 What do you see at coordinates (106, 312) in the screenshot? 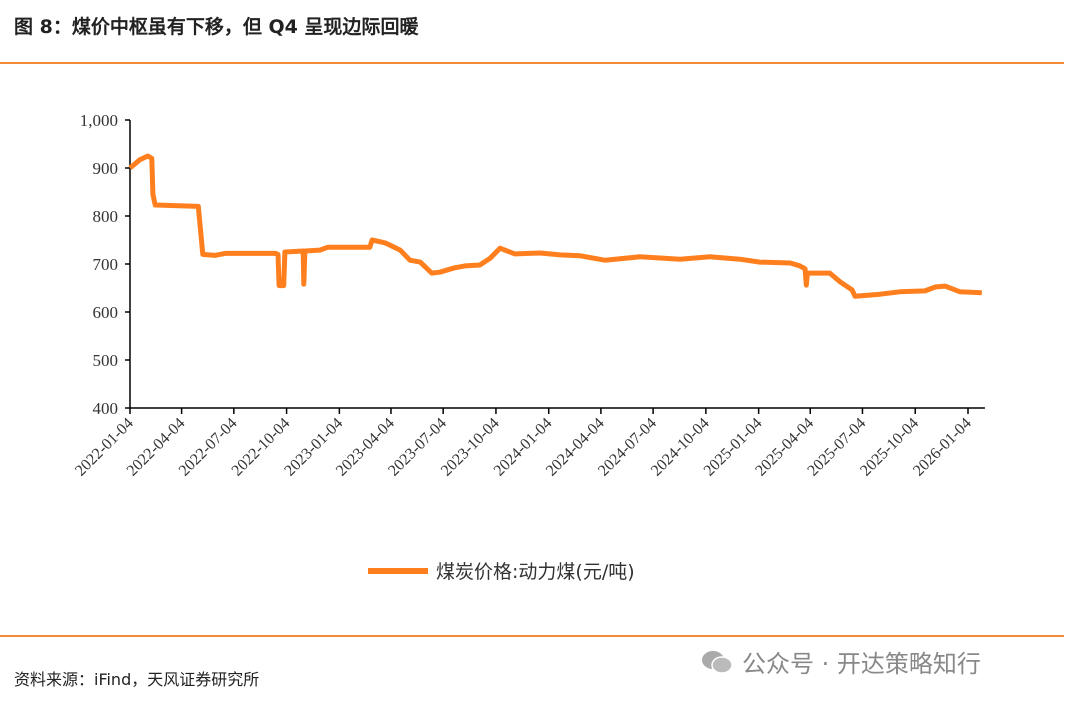
I see `y-tick-label: 600` at bounding box center [106, 312].